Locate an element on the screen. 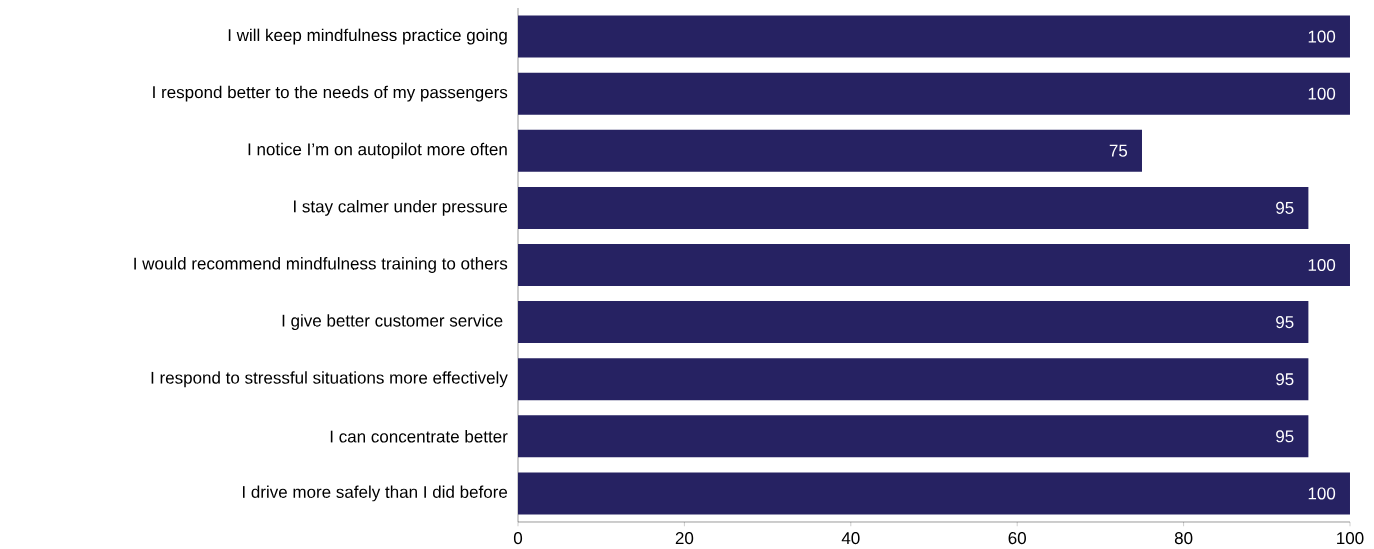 This screenshot has height=549, width=1374. y-tick-label: I respond to stressful situations more effectively is located at coordinates (329, 379).